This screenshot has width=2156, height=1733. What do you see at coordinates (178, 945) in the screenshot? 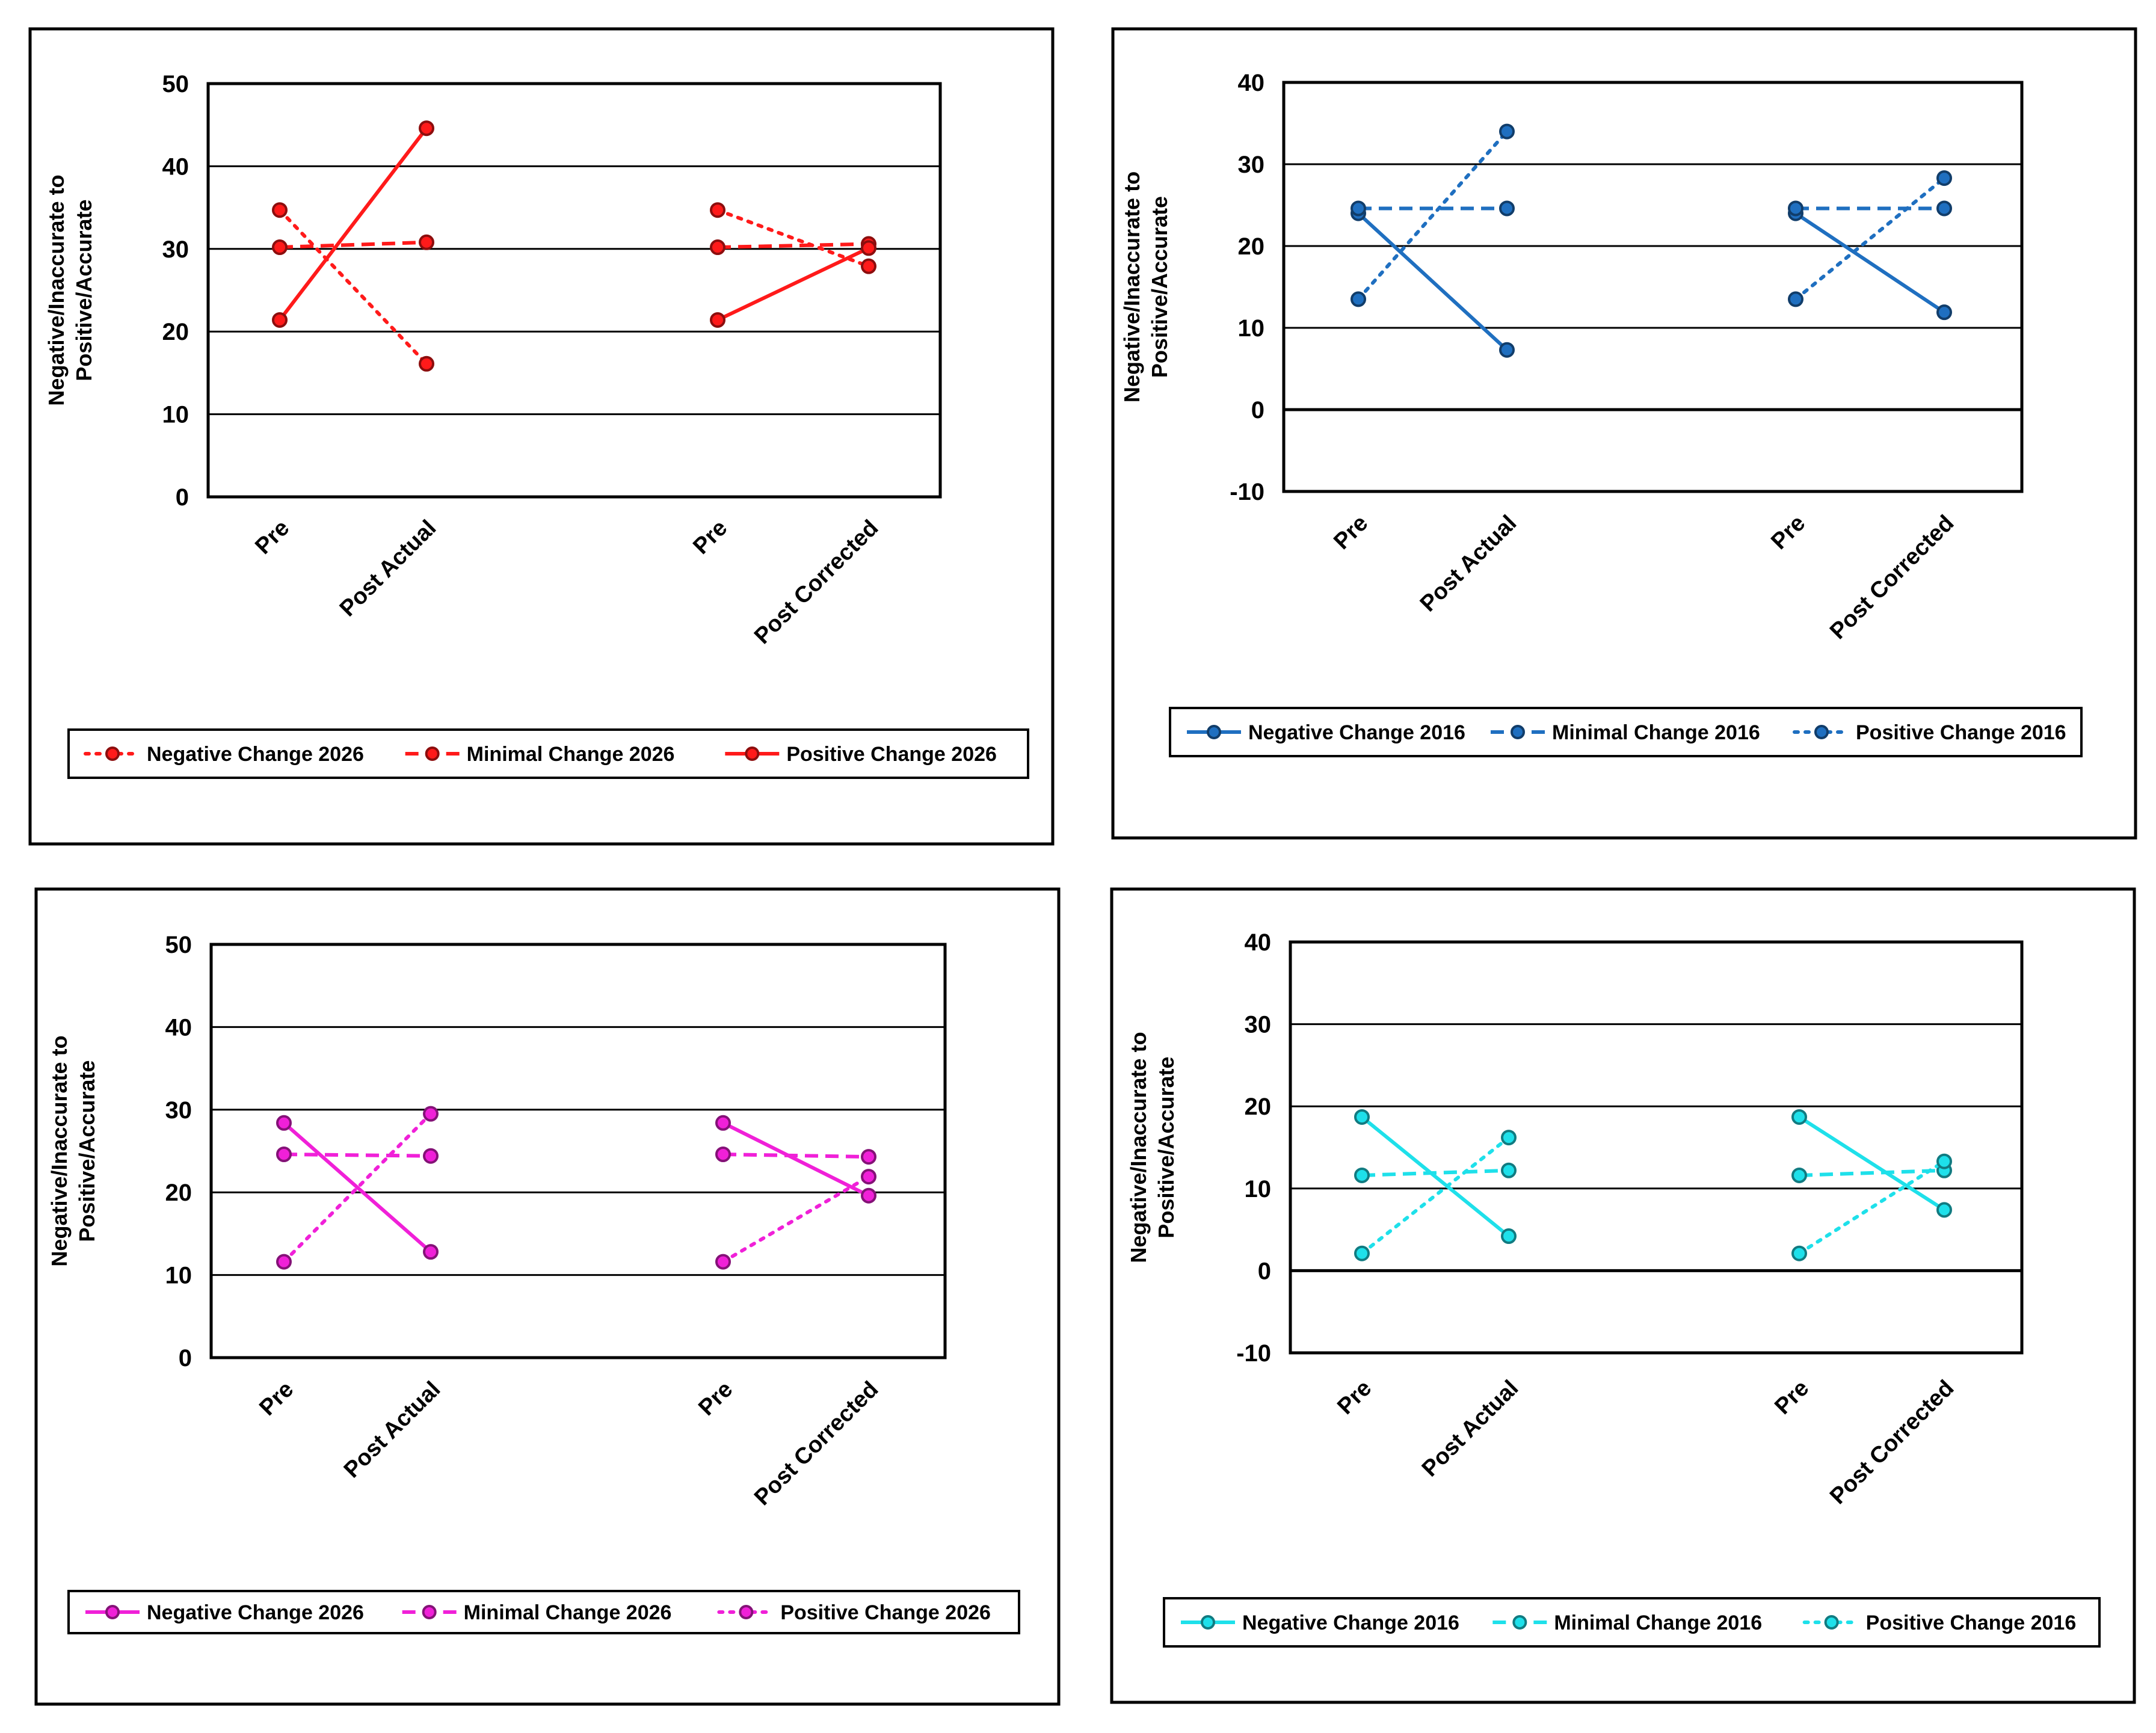
I see `y-tick-label: 50` at bounding box center [178, 945].